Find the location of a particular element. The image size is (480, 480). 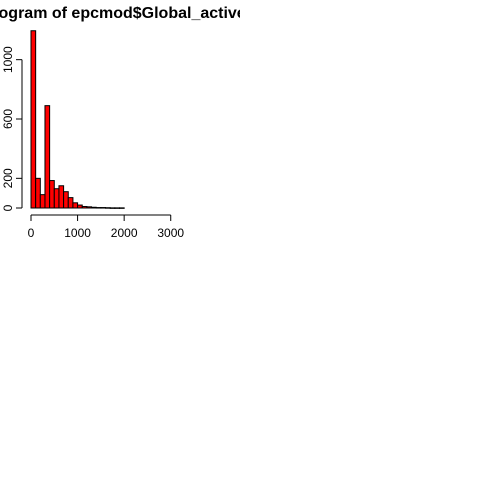

x-tick-label: 0 is located at coordinates (31, 233).